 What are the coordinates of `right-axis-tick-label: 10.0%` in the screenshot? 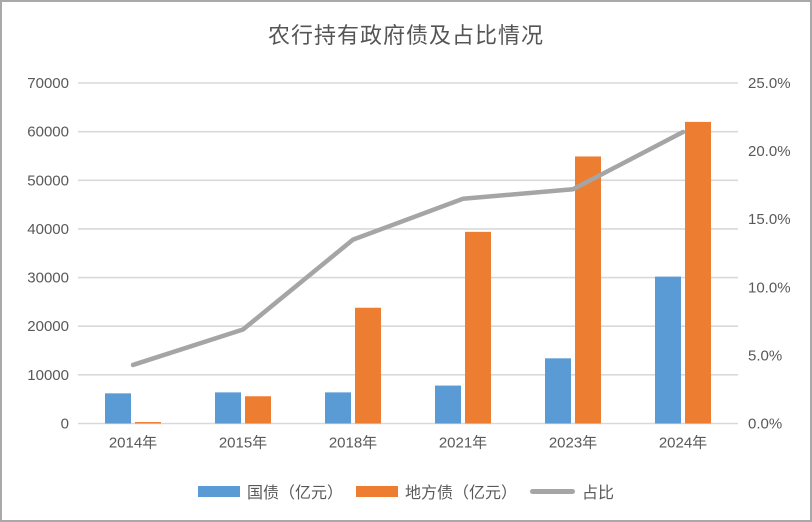 It's located at (769, 287).